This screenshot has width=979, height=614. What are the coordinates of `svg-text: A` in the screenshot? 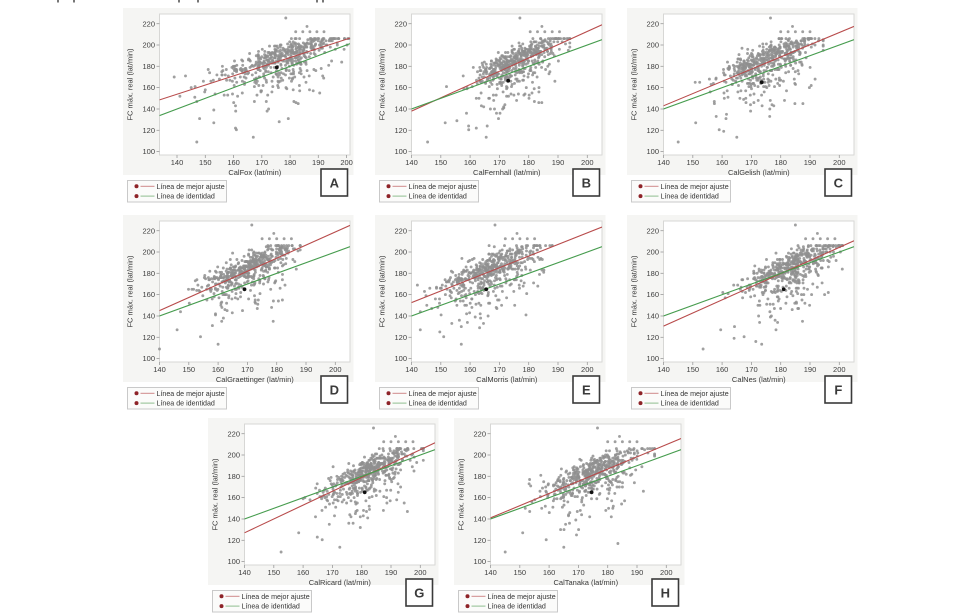 It's located at (335, 183).